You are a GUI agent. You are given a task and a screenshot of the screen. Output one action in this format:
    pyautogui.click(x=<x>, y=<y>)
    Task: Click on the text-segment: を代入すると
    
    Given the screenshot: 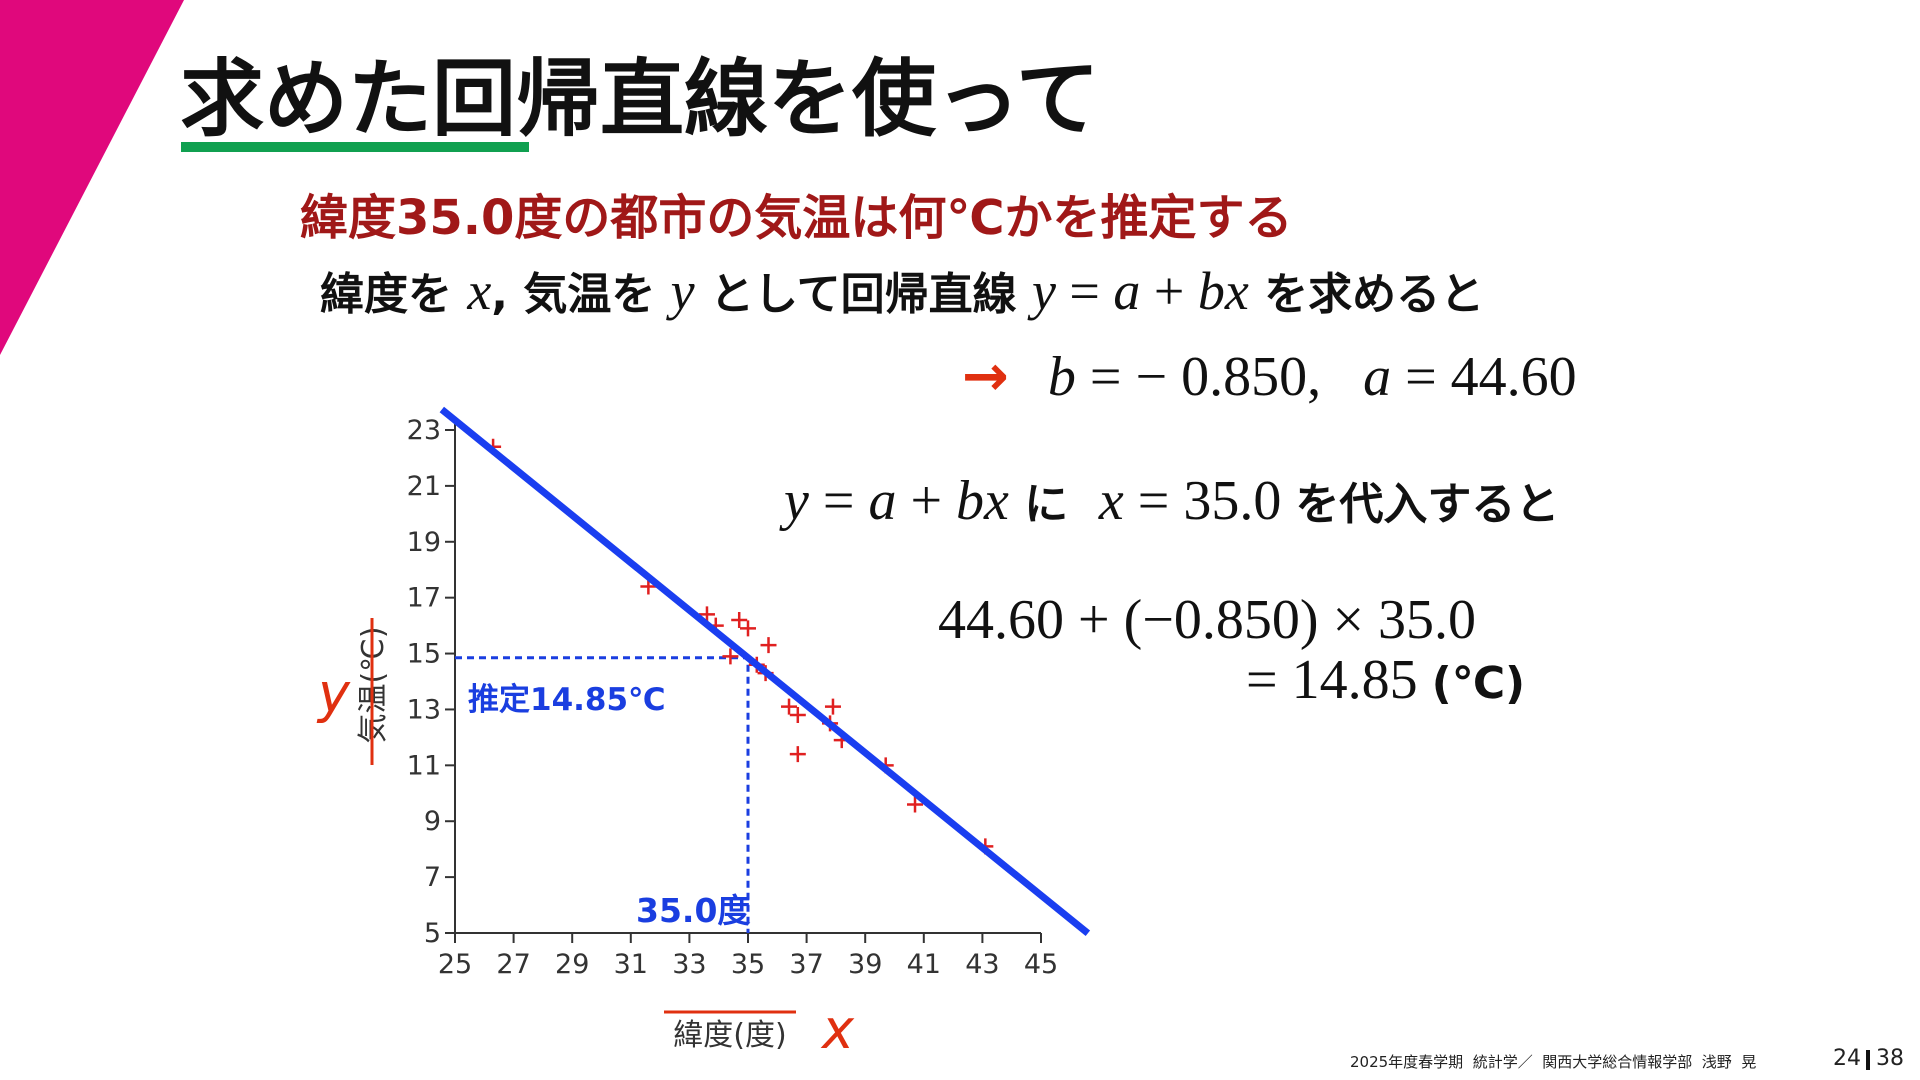 What is the action you would take?
    pyautogui.click(x=1427, y=504)
    